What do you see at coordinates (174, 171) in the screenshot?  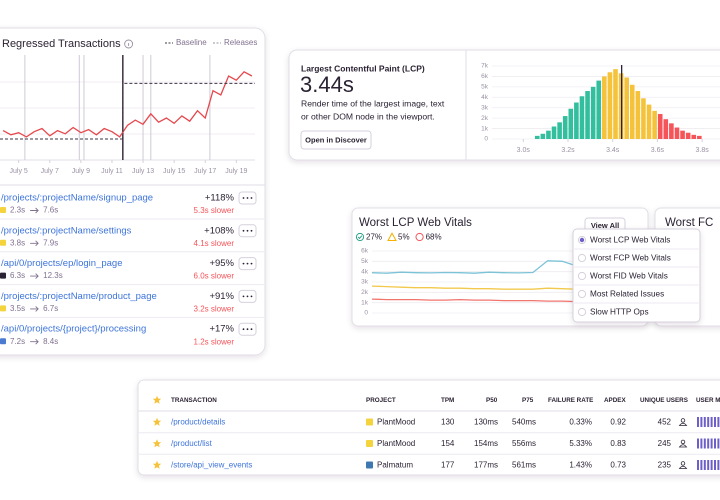 I see `x-tick-label: July 15` at bounding box center [174, 171].